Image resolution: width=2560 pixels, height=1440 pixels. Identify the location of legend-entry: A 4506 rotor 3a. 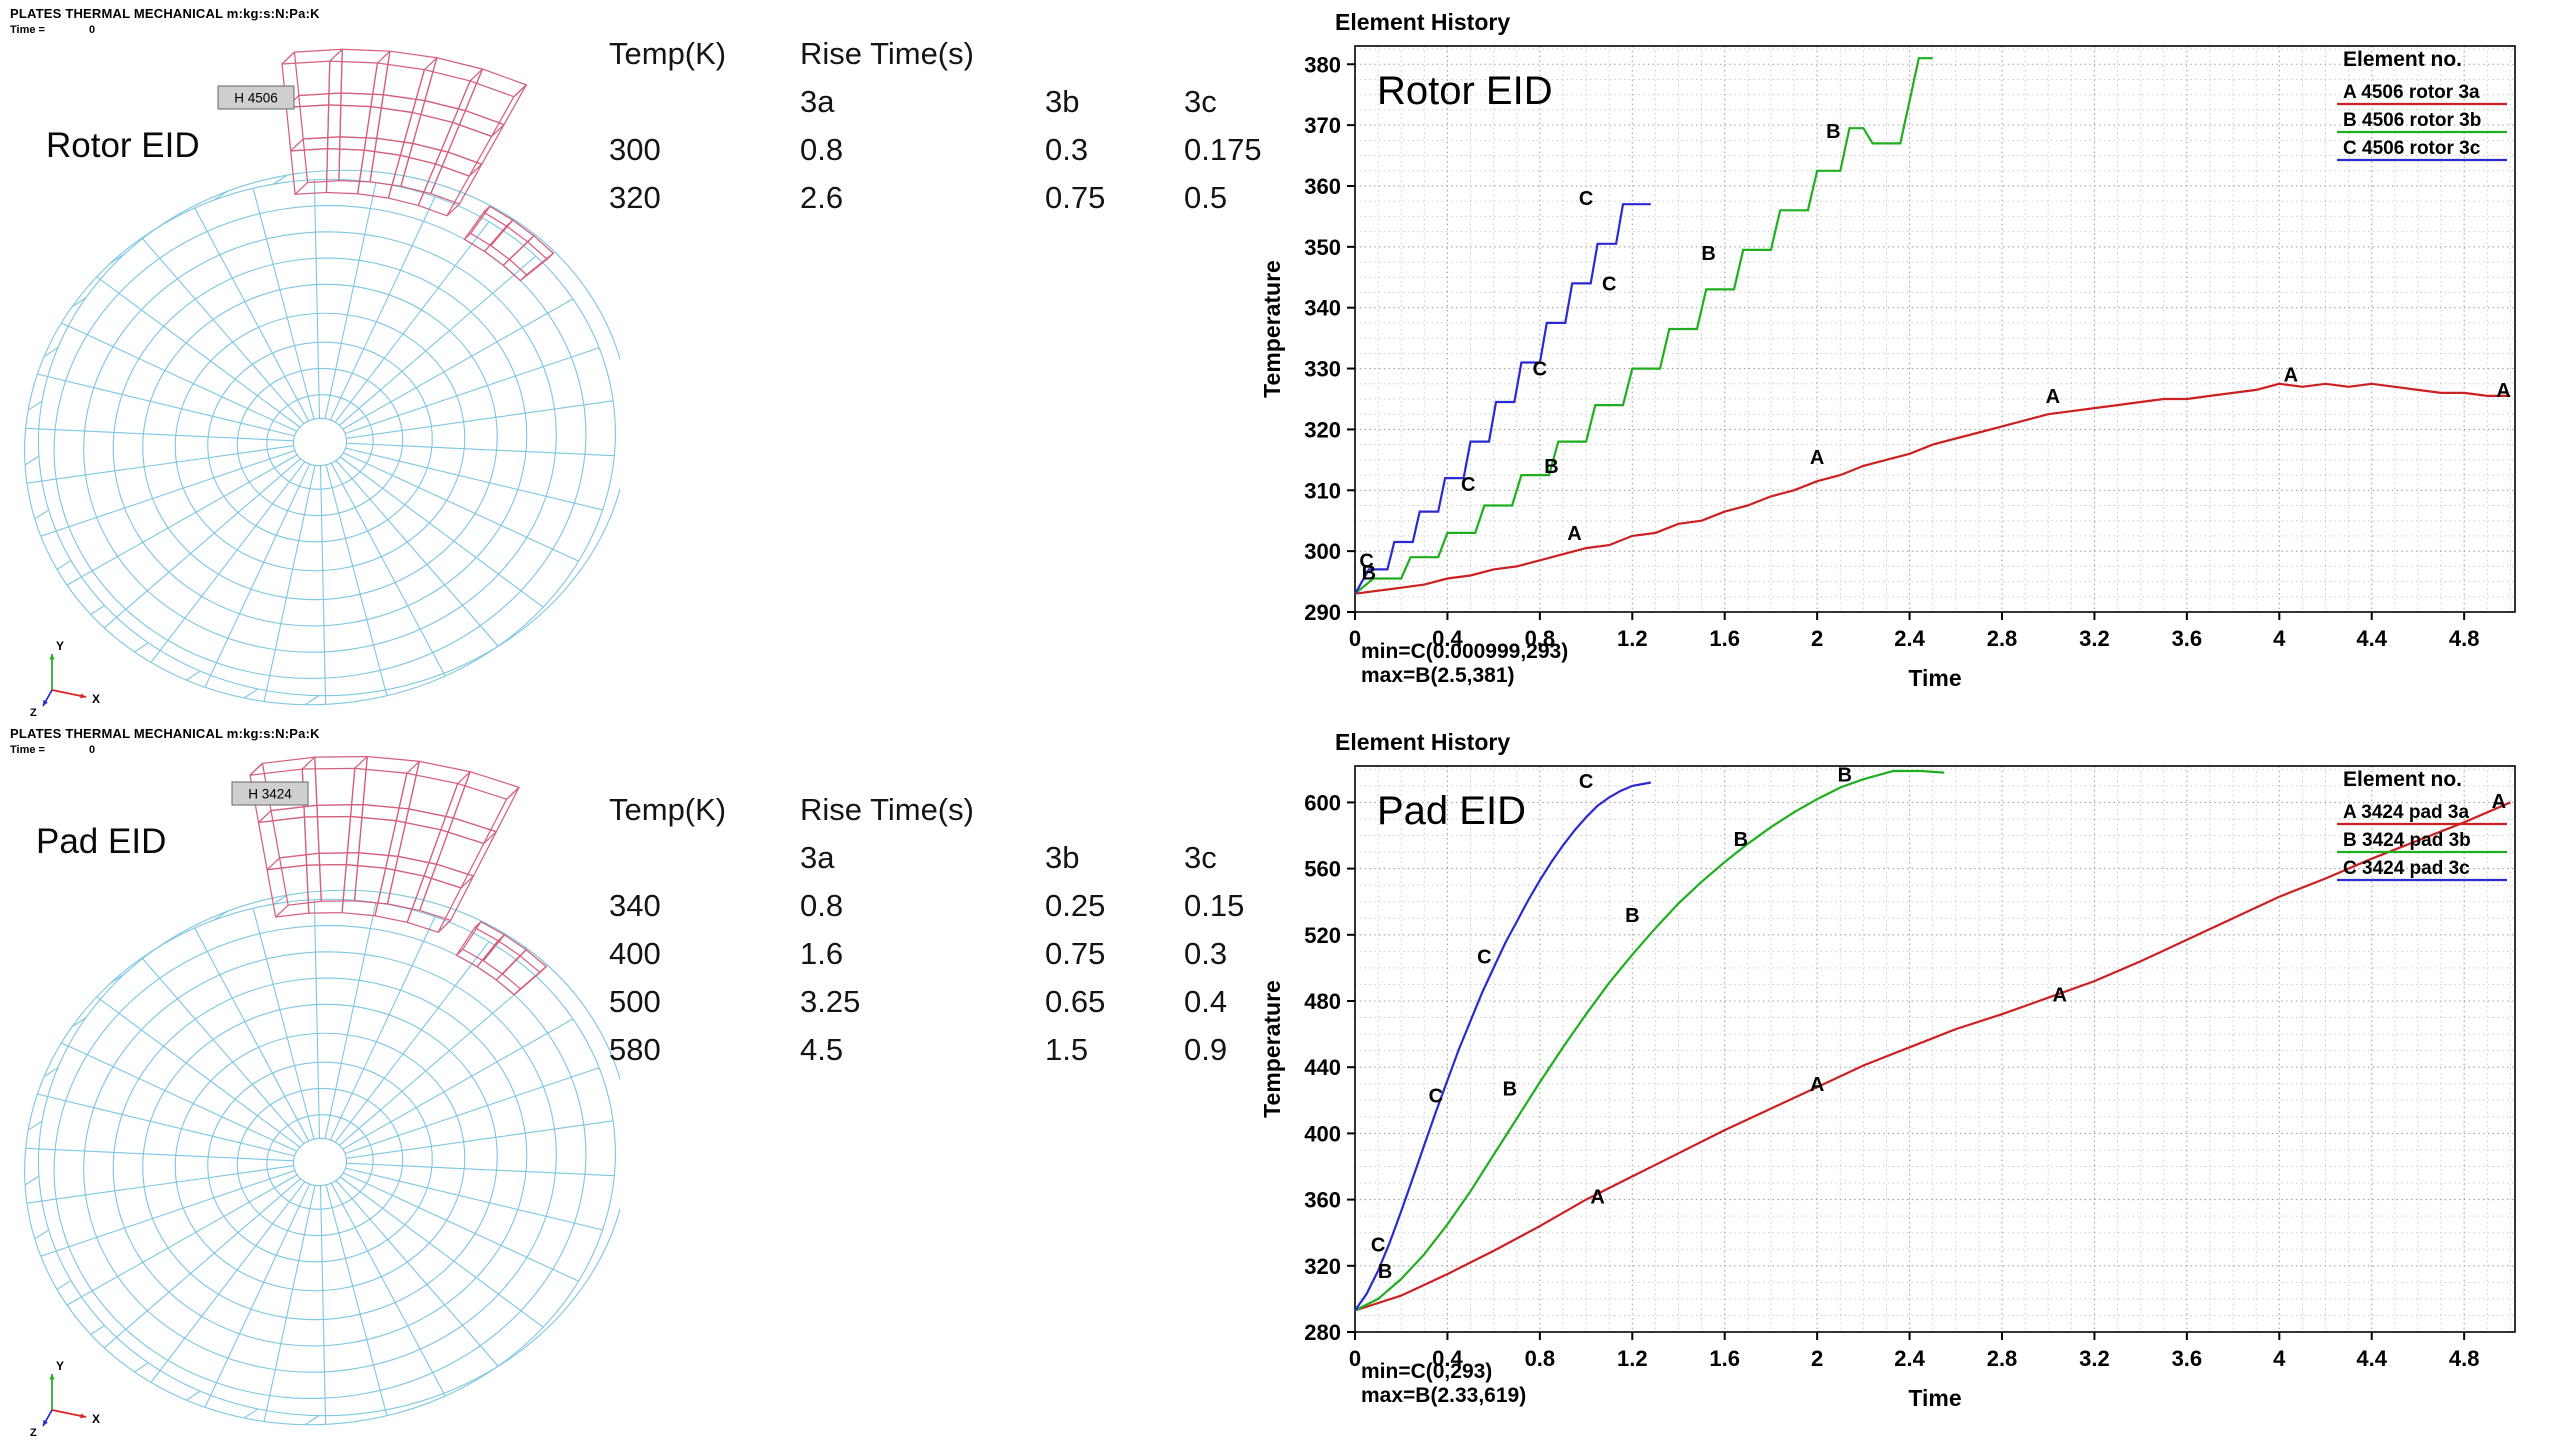
(2411, 92).